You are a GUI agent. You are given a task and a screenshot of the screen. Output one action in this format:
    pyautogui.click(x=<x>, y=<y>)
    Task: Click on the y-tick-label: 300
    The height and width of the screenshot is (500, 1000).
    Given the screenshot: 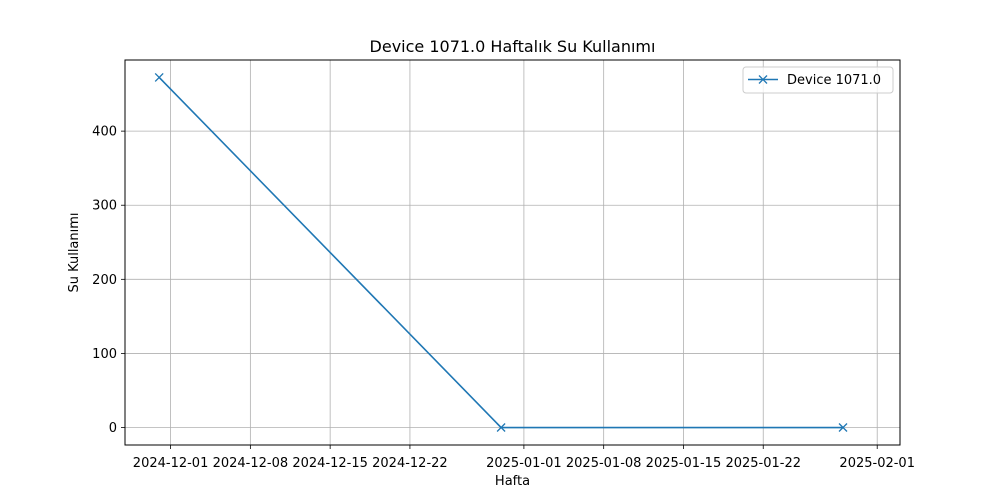 What is the action you would take?
    pyautogui.click(x=104, y=206)
    